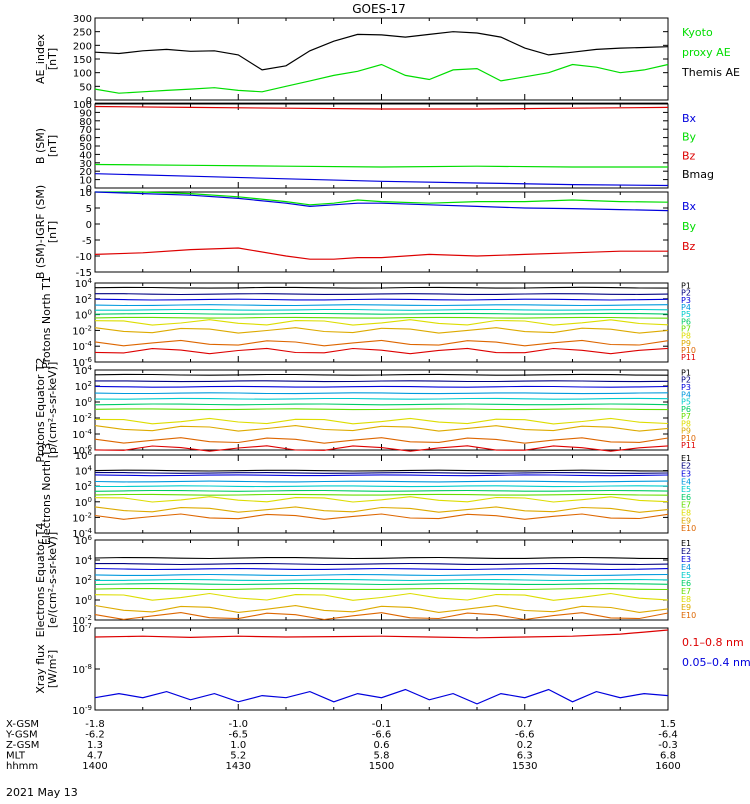 This screenshot has height=804, width=750. What do you see at coordinates (381, 766) in the screenshot?
I see `orbit-value: 1500` at bounding box center [381, 766].